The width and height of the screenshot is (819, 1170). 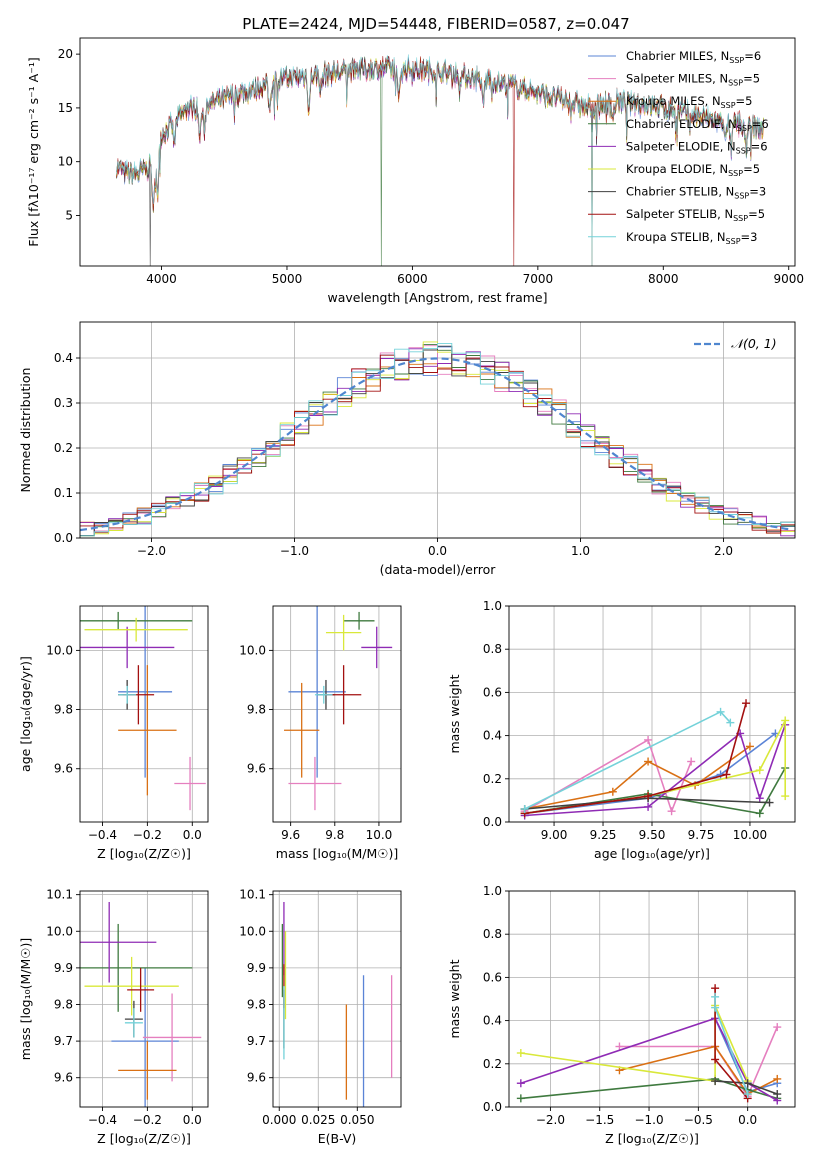 What do you see at coordinates (256, 1041) in the screenshot?
I see `y-tick-label: 9.7` at bounding box center [256, 1041].